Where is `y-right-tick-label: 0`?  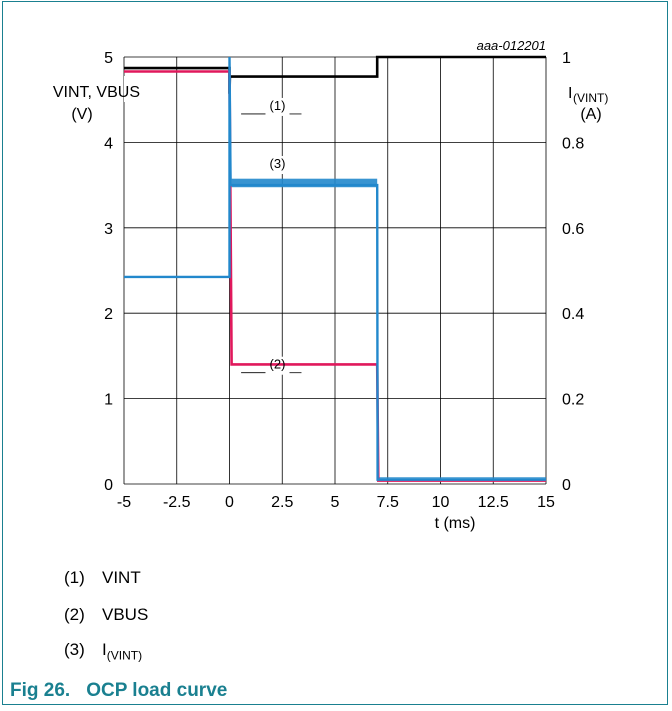
y-right-tick-label: 0 is located at coordinates (566, 485).